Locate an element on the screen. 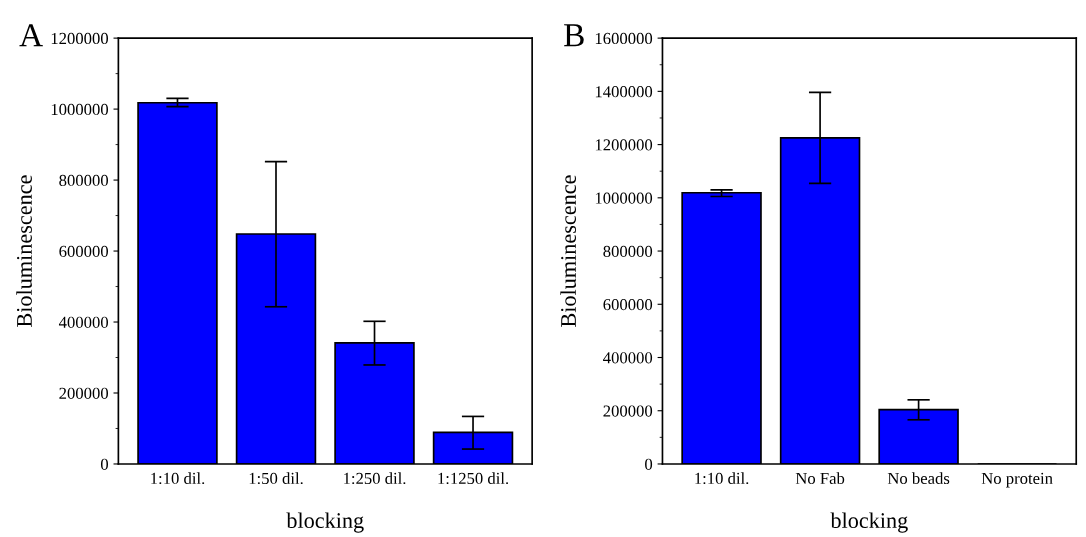 This screenshot has width=1086, height=537. x-tick-label: No Fab is located at coordinates (820, 478).